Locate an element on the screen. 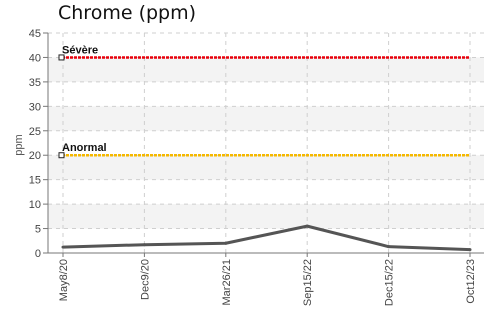 This screenshot has height=322, width=492. y-tick-label: 25 is located at coordinates (35, 132).